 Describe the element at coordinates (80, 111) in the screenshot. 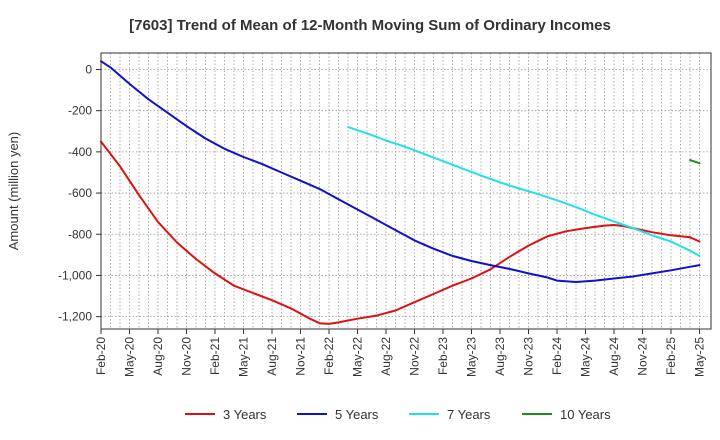

I see `y-tick-label: -200` at that location.